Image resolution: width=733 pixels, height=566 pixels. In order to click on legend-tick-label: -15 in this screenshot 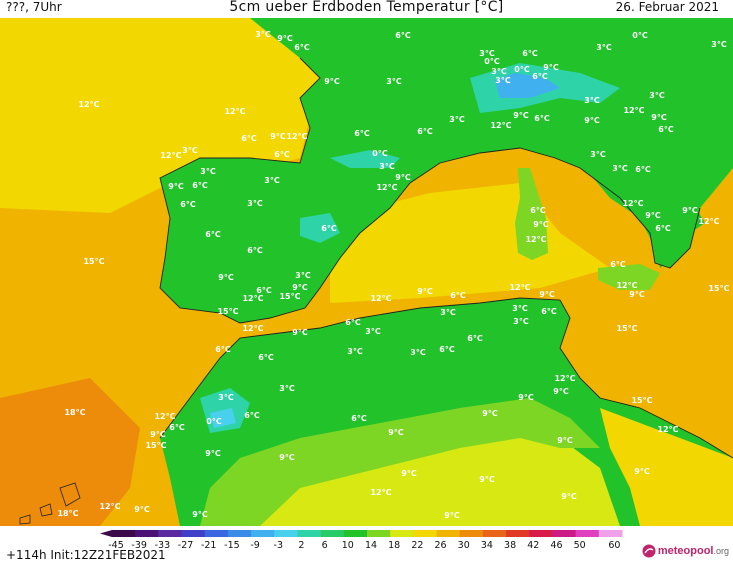, I will do `click(232, 545)`.